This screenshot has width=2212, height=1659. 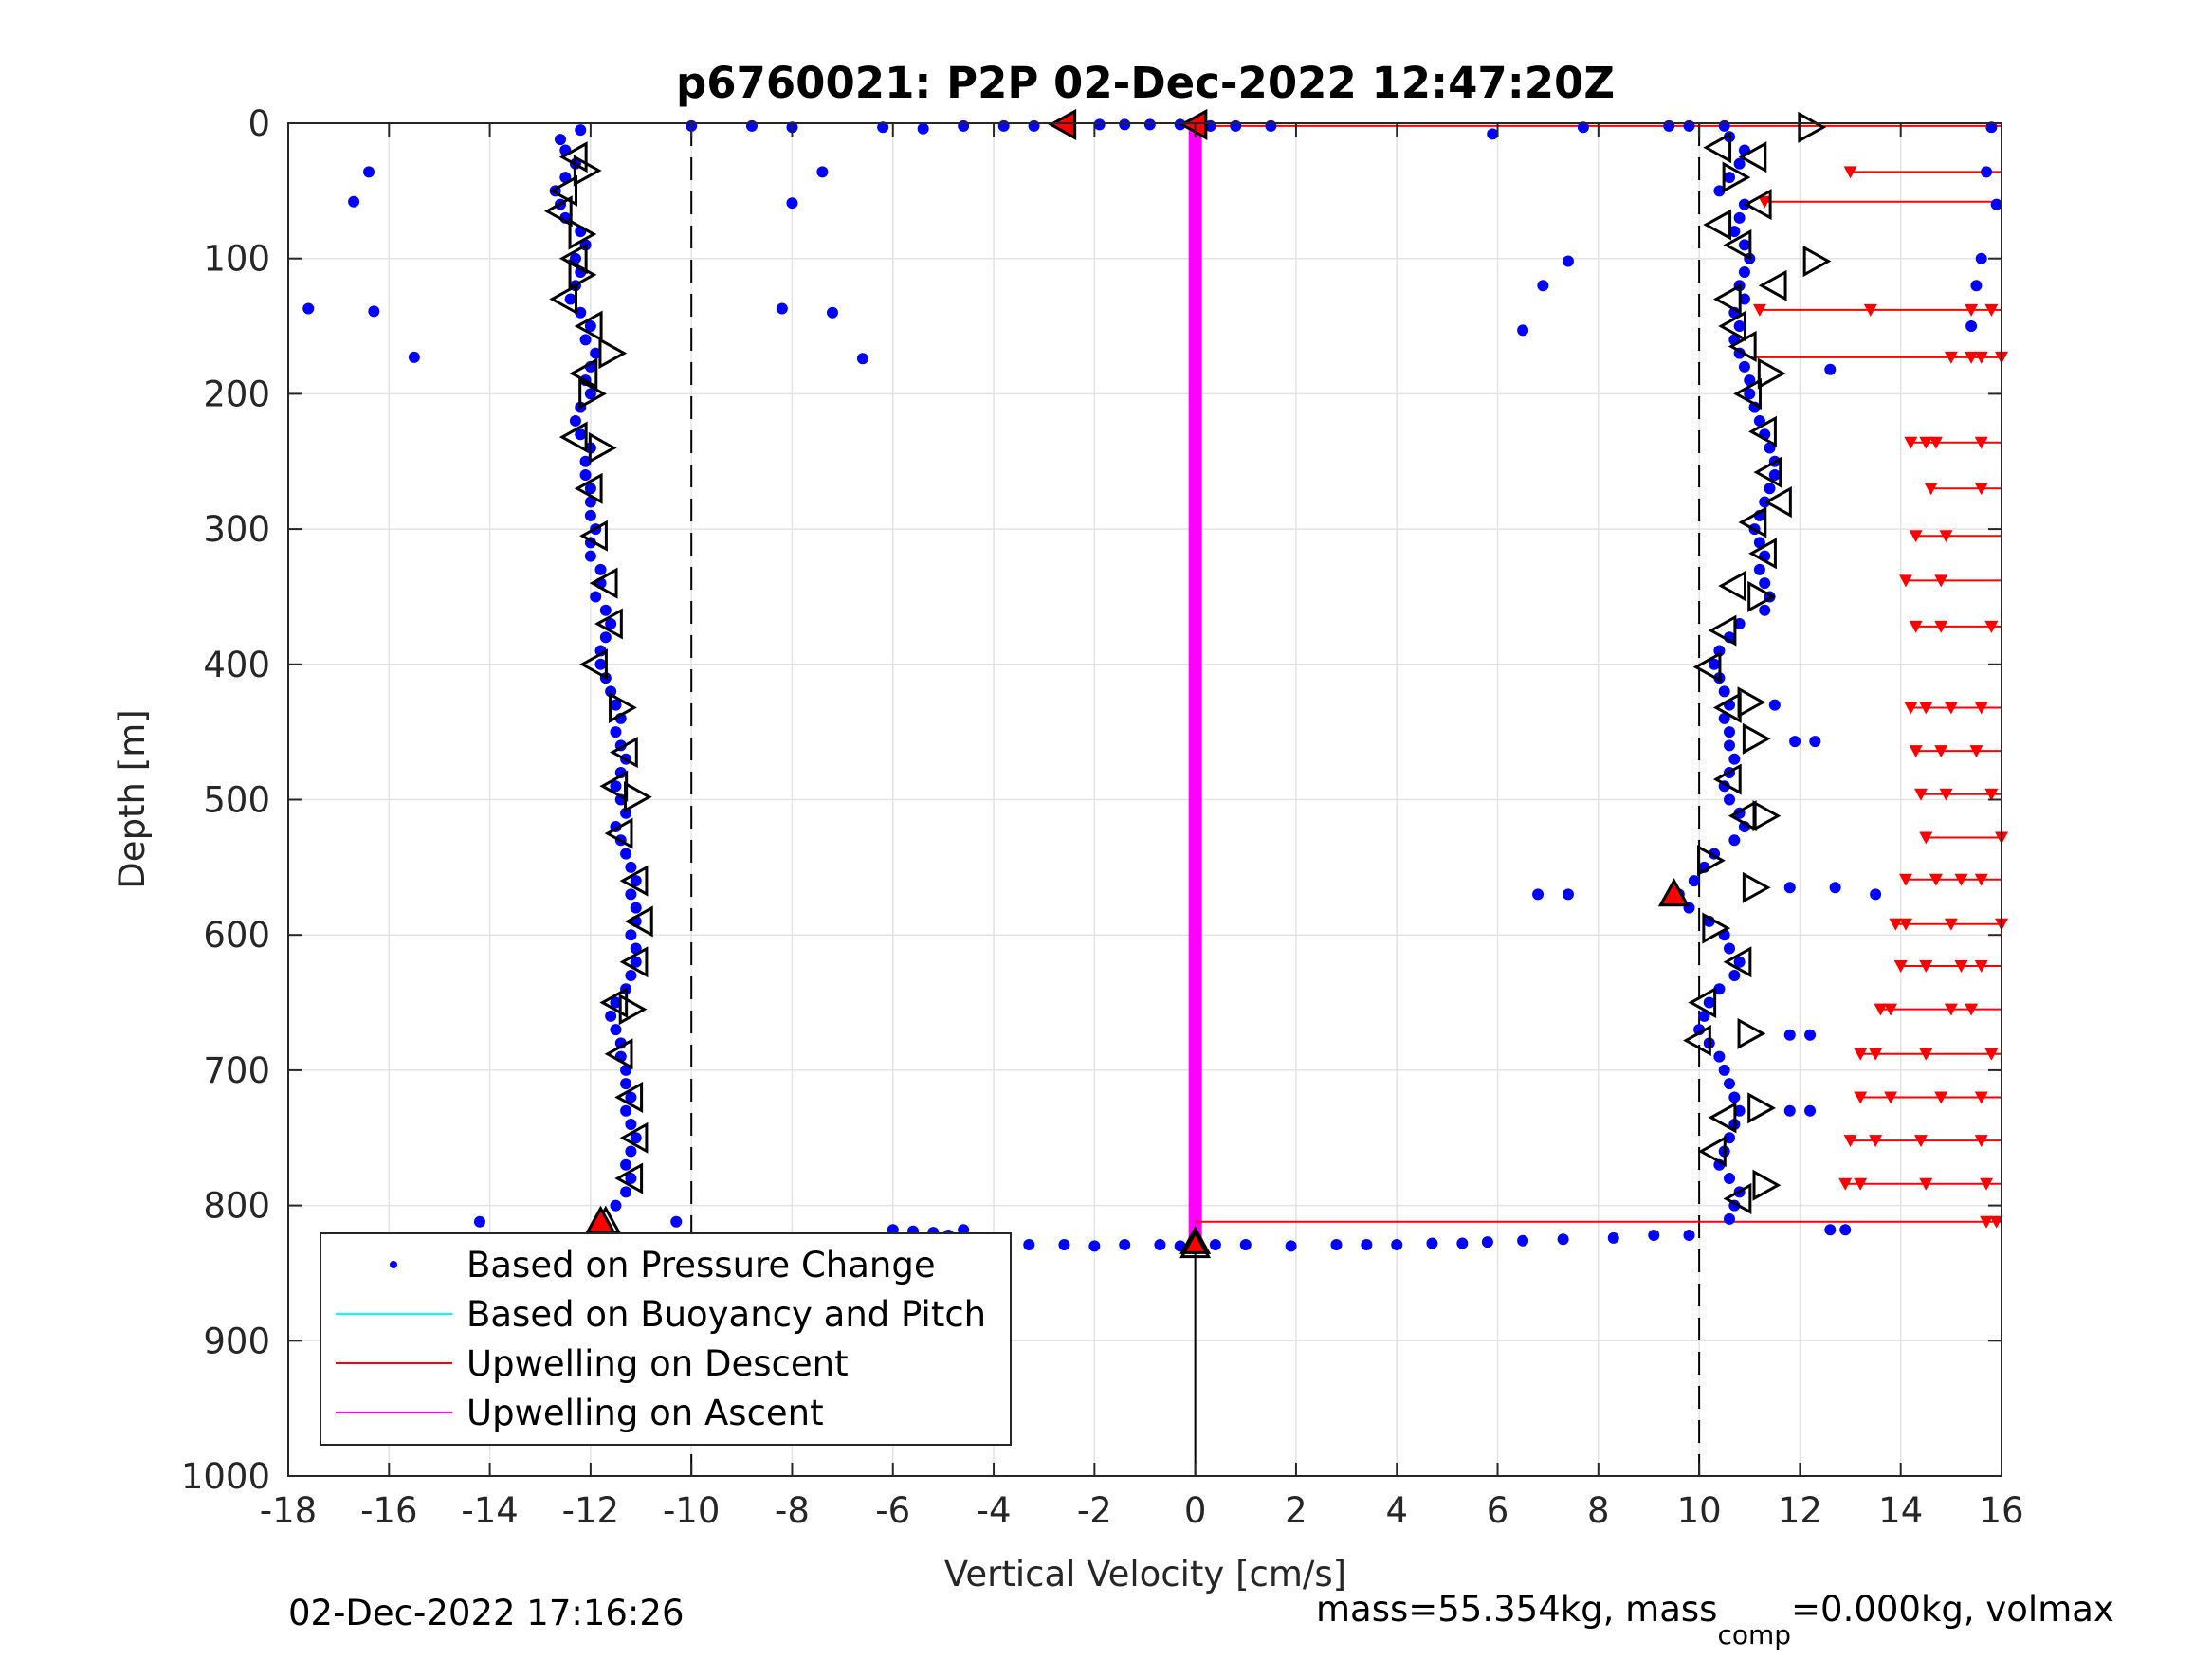 I want to click on legend-box, so click(x=666, y=1339).